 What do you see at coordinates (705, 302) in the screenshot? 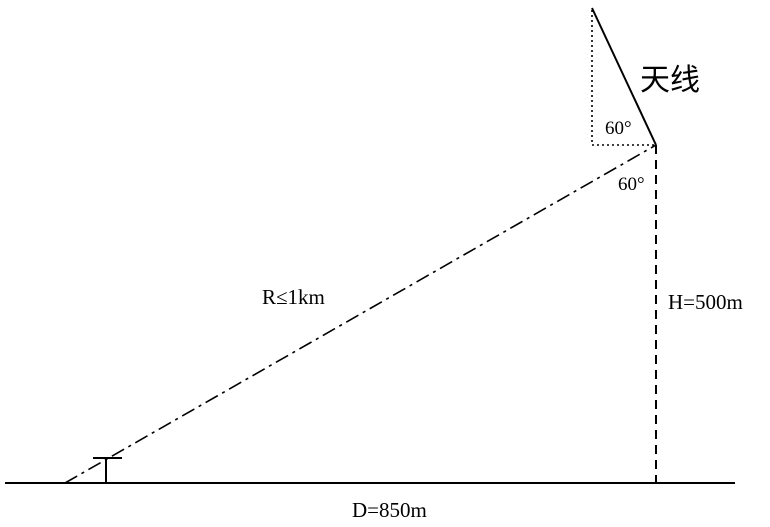
I see `height-label: H=500m` at bounding box center [705, 302].